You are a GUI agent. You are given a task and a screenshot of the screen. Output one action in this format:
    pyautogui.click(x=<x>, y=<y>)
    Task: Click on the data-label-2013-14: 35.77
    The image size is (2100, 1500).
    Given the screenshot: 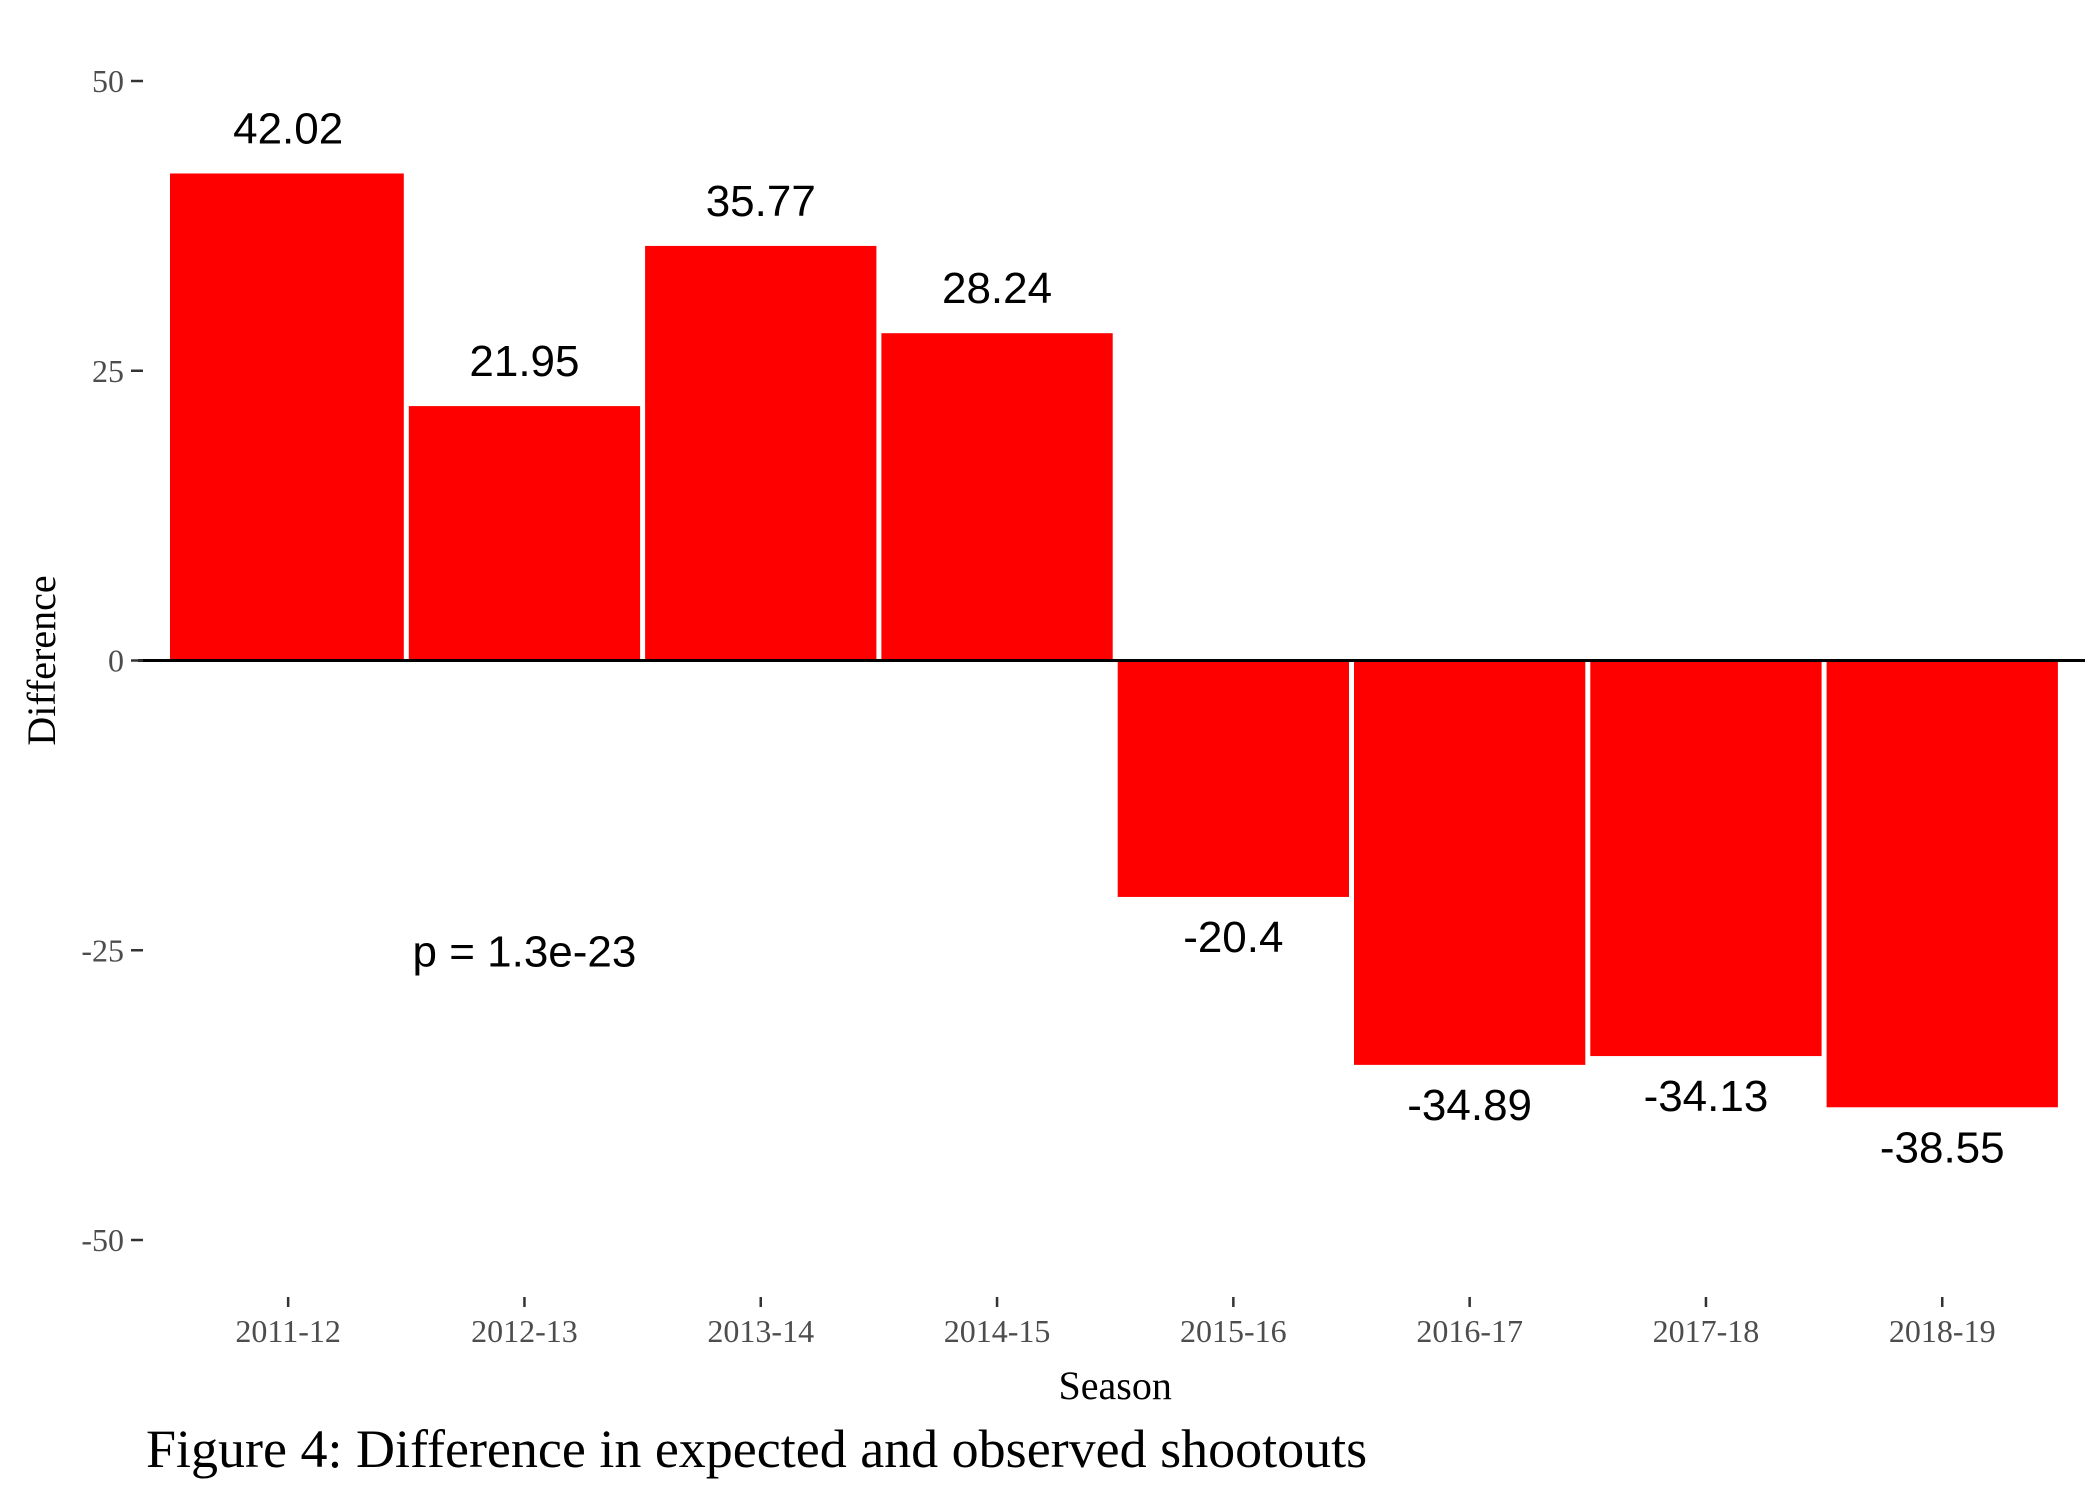 What is the action you would take?
    pyautogui.click(x=761, y=201)
    